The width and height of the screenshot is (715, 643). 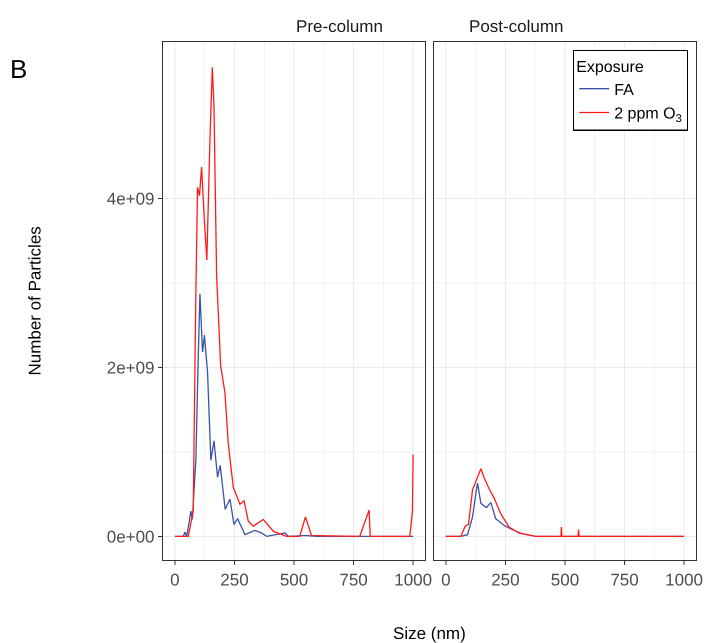 I want to click on y-axis-title: Number of Particles, so click(x=35, y=301).